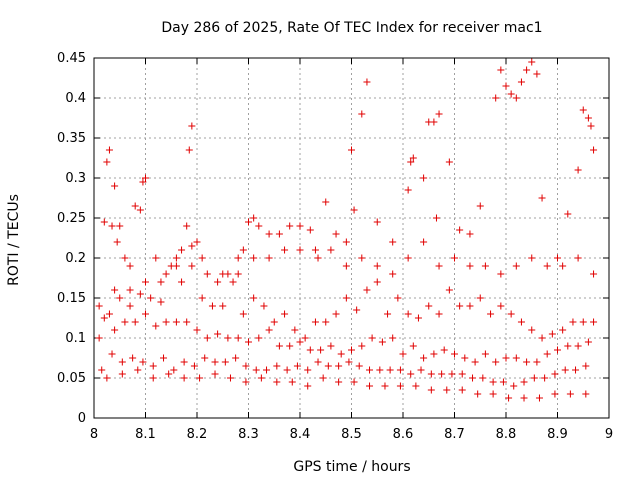 This screenshot has height=480, width=640. I want to click on x-axis-label: GPS time / hours, so click(351, 467).